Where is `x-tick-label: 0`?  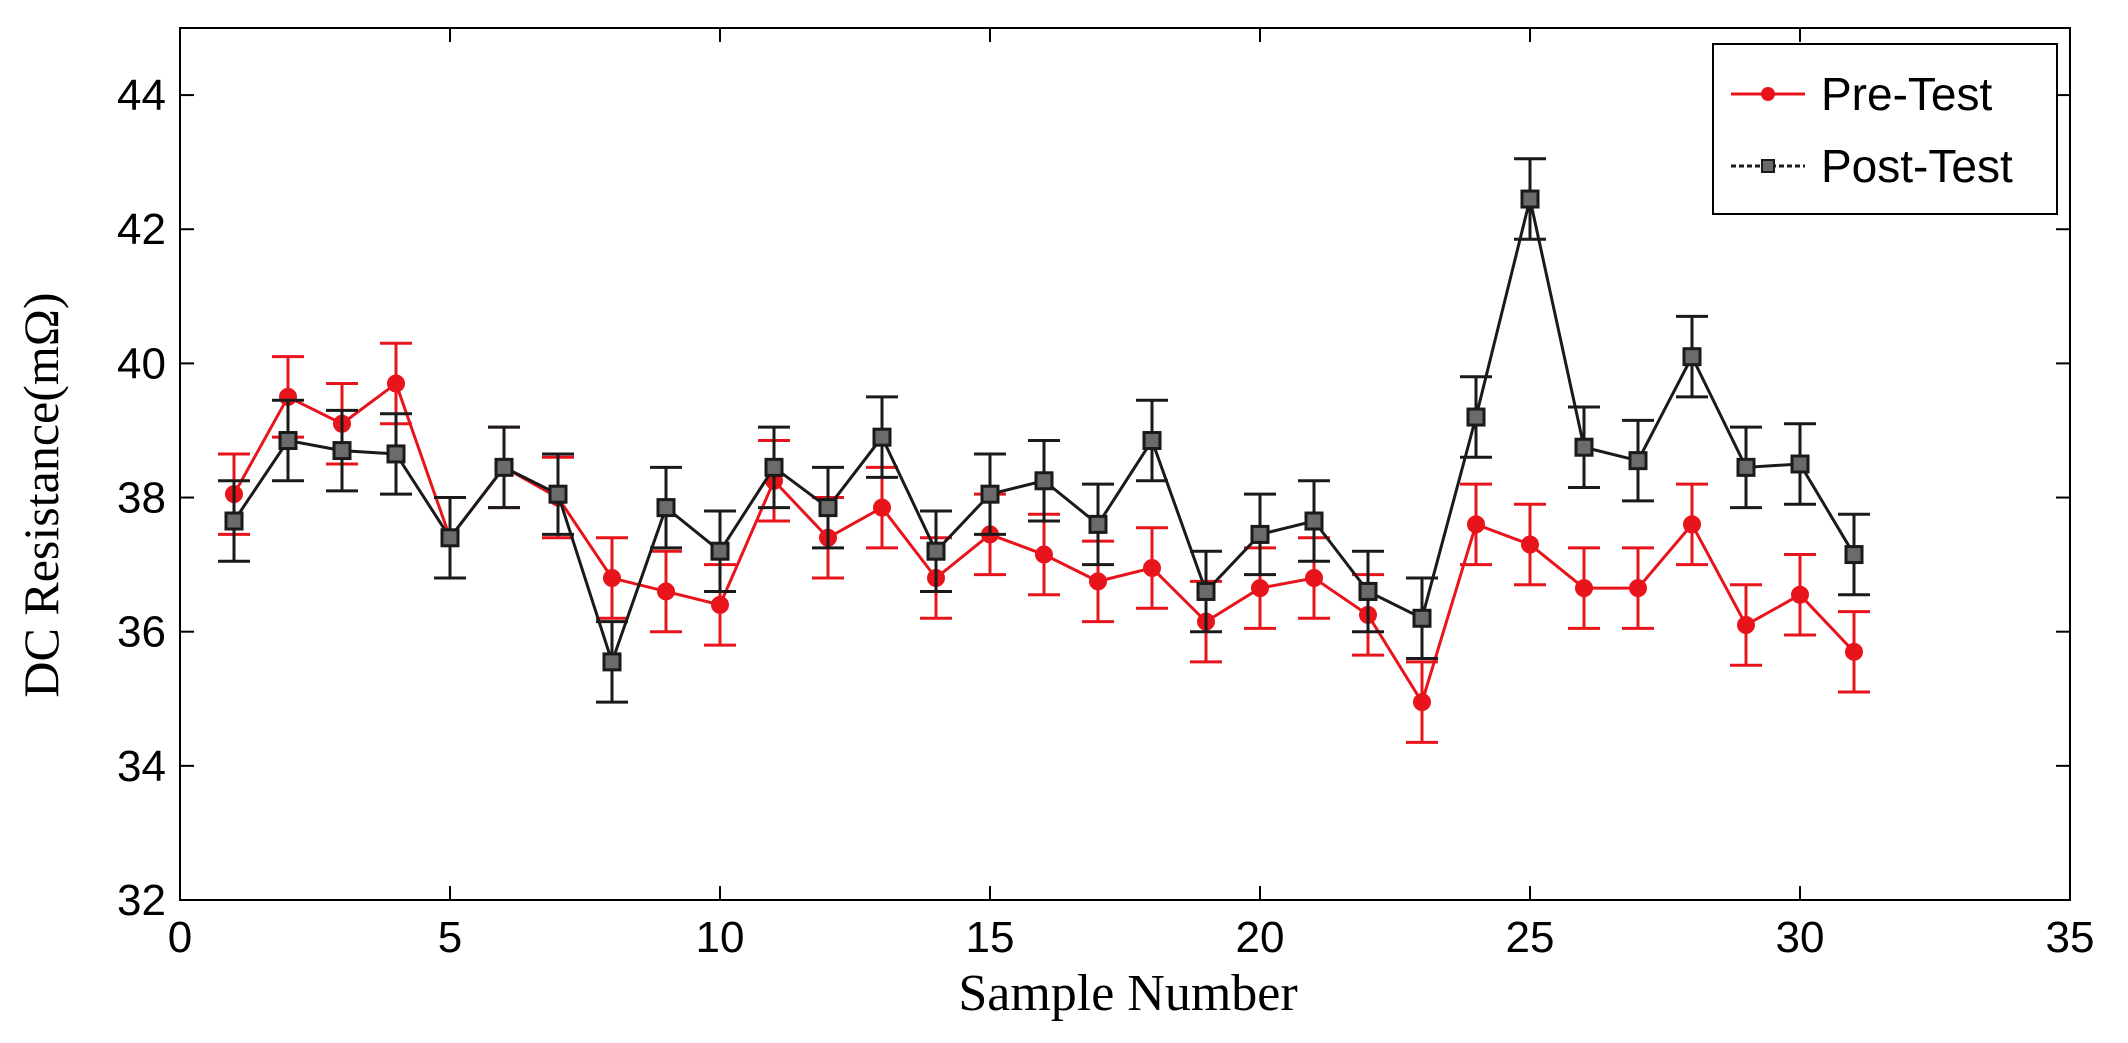 x-tick-label: 0 is located at coordinates (180, 937).